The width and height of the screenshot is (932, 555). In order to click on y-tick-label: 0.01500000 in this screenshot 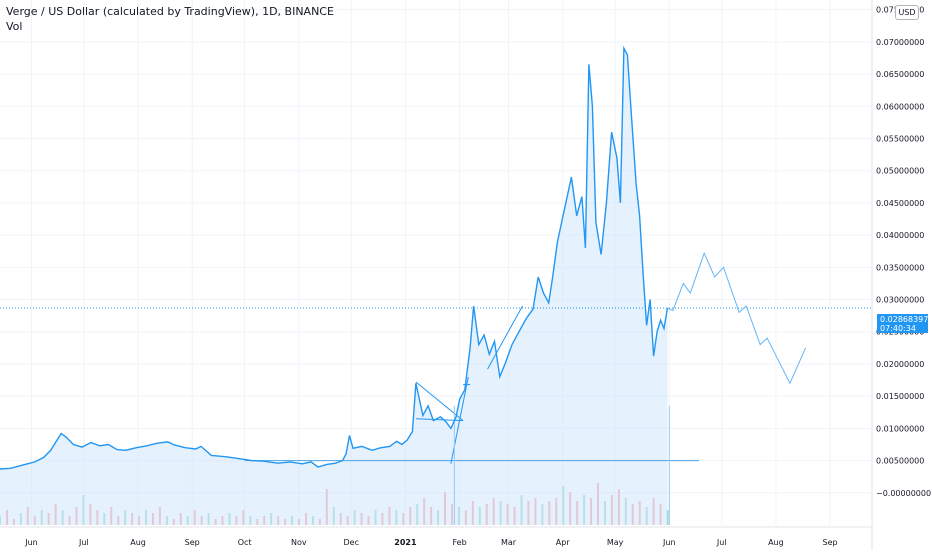, I will do `click(900, 396)`.